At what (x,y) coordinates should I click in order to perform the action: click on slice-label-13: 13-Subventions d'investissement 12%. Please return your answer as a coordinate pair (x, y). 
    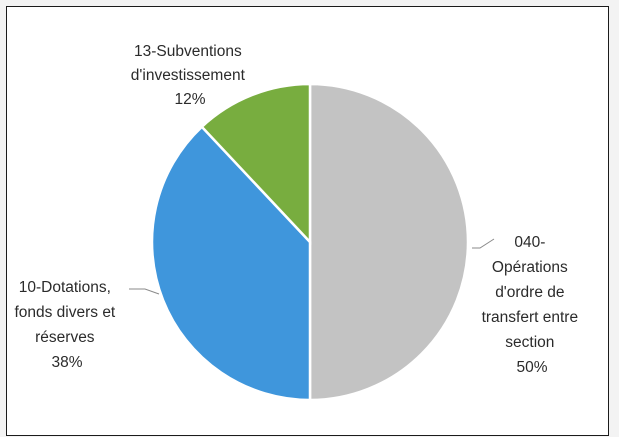
    Looking at the image, I should click on (190, 75).